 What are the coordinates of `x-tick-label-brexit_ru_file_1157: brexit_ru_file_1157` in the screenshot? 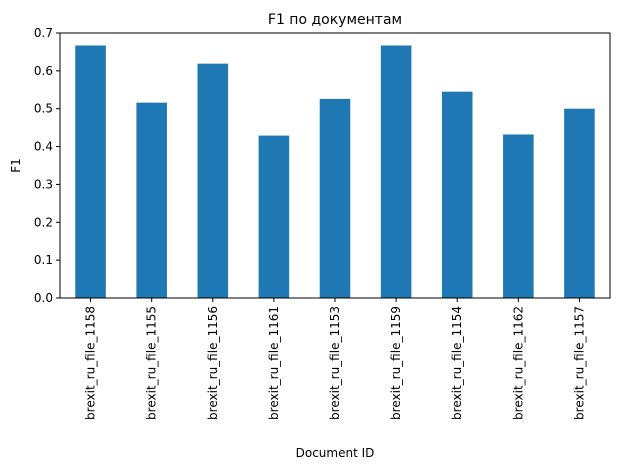 It's located at (579, 363).